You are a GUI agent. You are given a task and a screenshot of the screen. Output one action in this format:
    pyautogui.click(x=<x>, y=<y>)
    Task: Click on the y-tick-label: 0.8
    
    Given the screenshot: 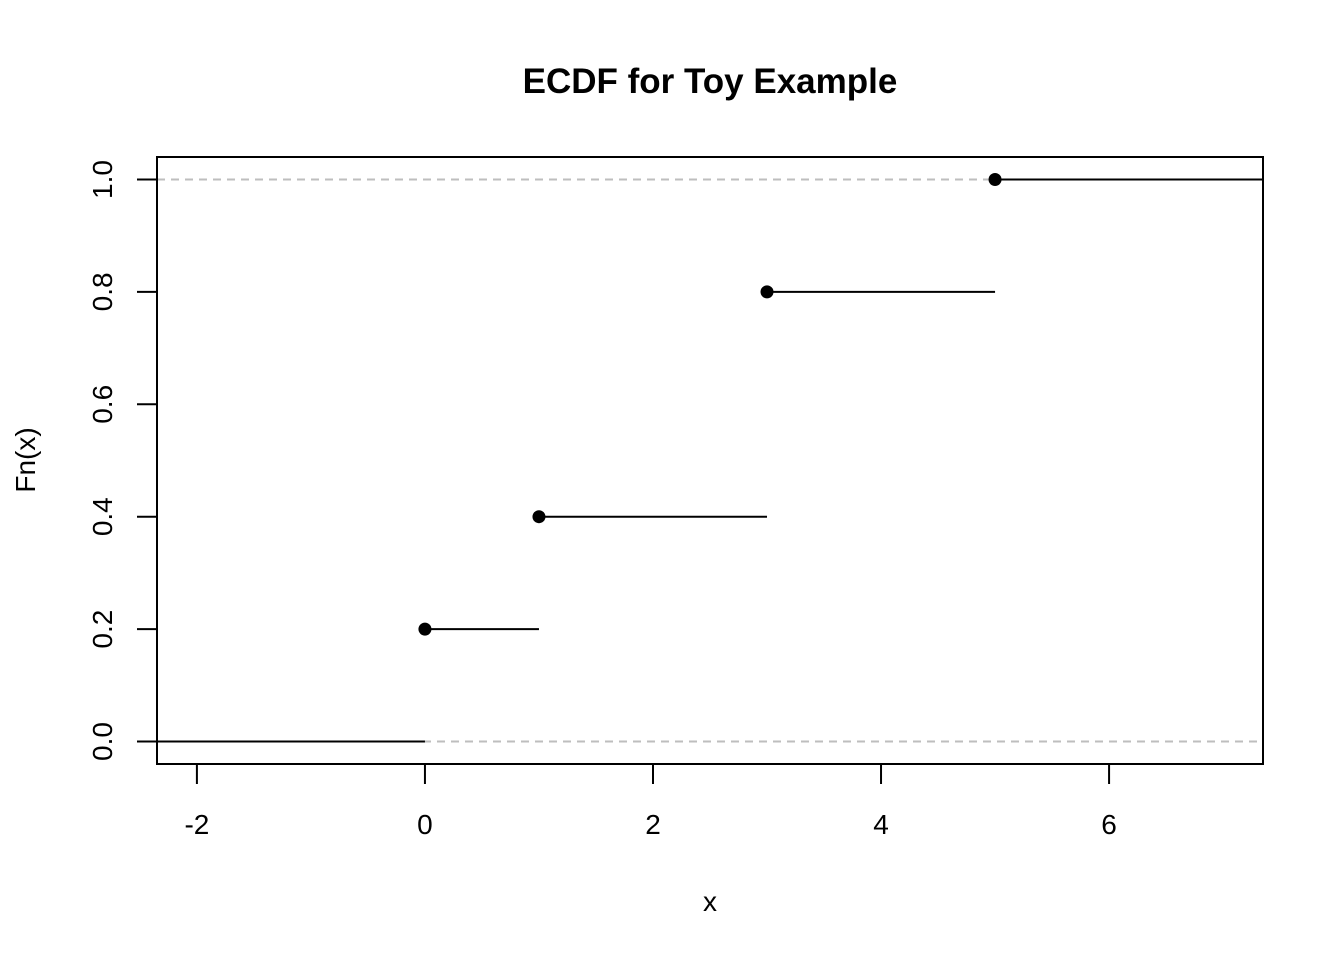 What is the action you would take?
    pyautogui.click(x=102, y=291)
    